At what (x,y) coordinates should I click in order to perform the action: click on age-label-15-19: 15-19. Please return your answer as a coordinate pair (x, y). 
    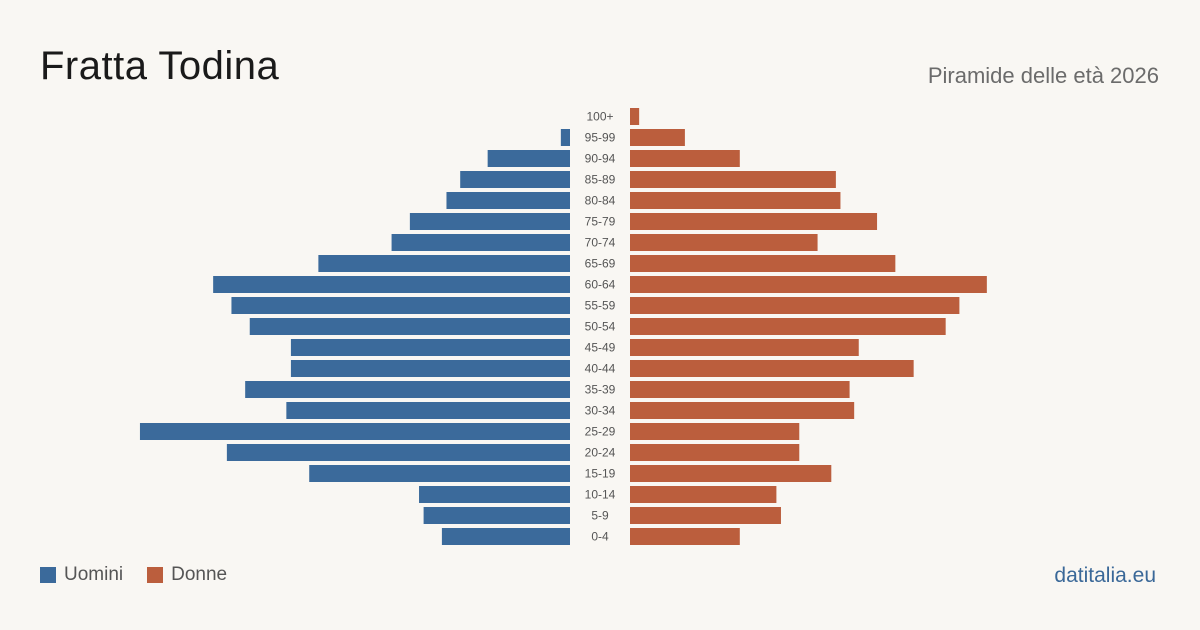
    Looking at the image, I should click on (600, 474).